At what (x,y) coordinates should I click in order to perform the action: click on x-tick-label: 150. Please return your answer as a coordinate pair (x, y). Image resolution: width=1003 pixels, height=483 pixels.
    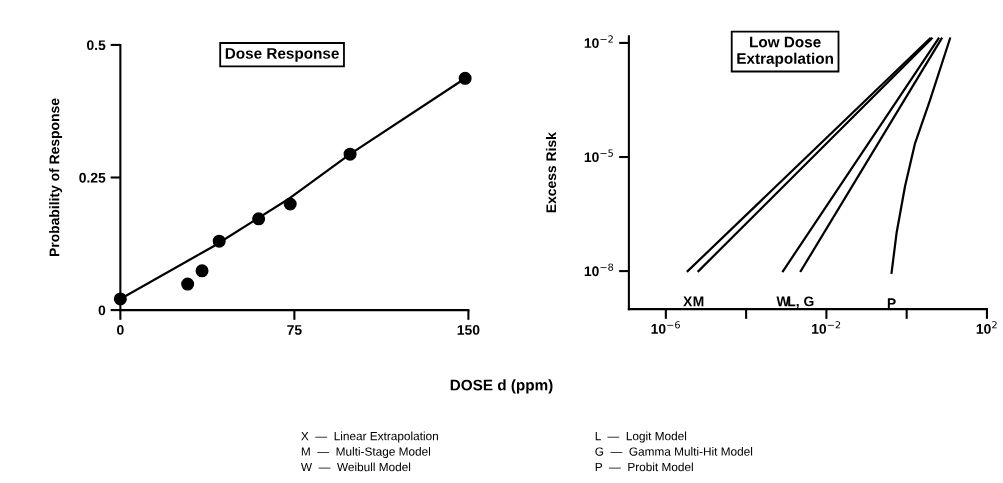
    Looking at the image, I should click on (468, 330).